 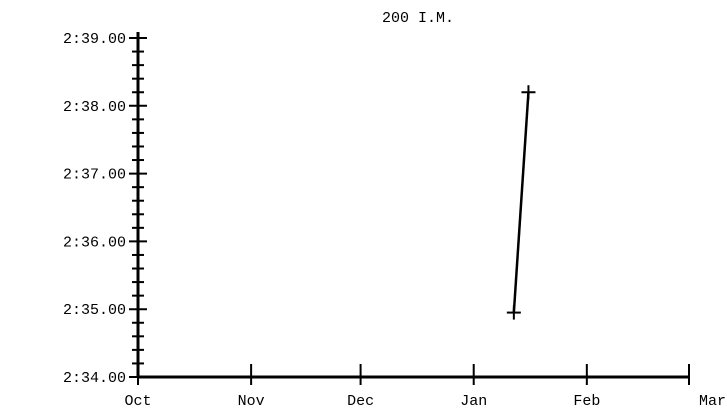 I want to click on x-tick-label: Oct, so click(x=137, y=401).